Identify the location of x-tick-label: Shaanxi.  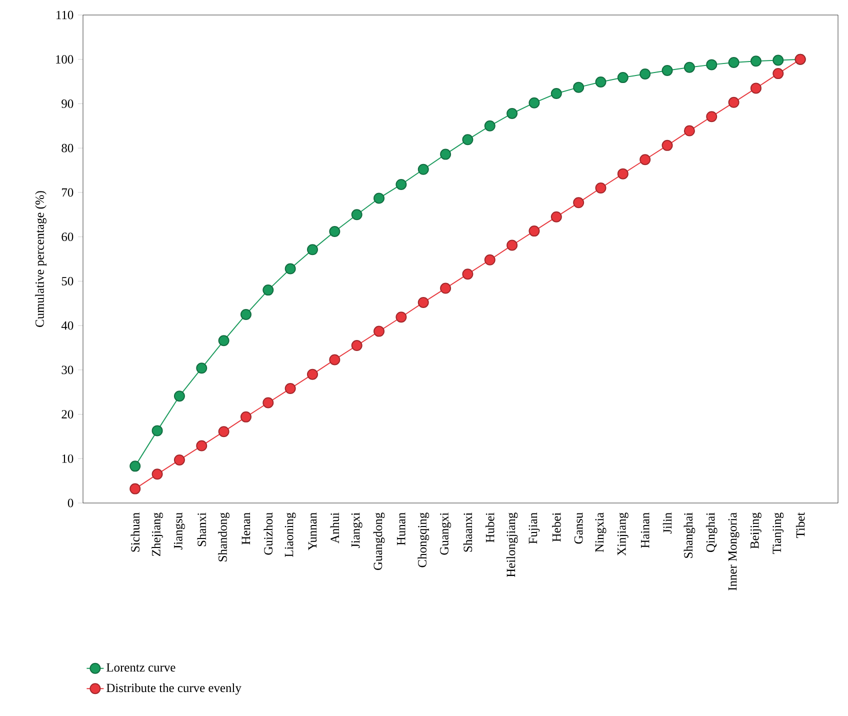
(467, 532).